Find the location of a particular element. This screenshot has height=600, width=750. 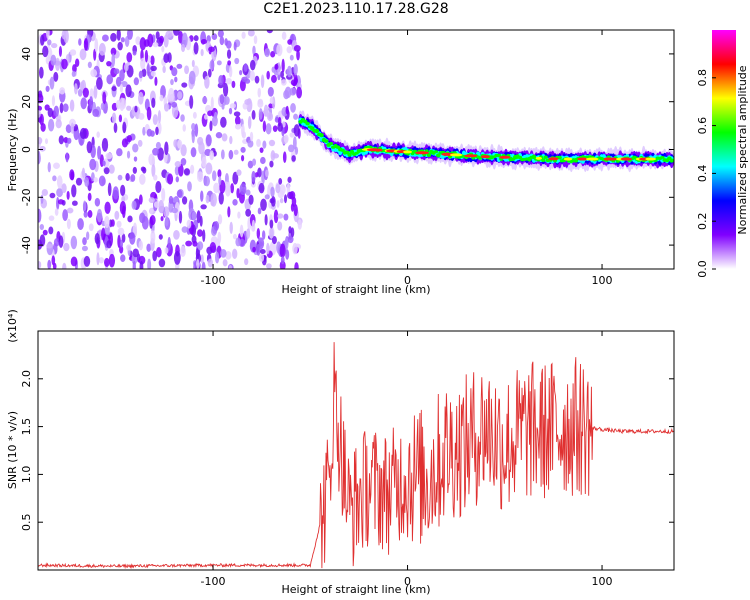

x-tick-label: 100 is located at coordinates (602, 581).